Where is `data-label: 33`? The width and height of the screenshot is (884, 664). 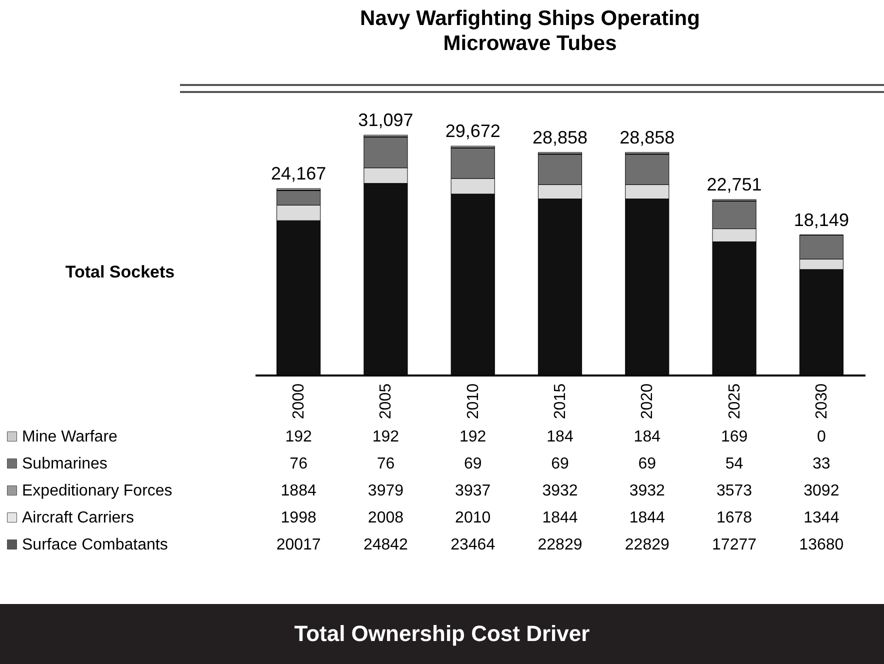 data-label: 33 is located at coordinates (821, 464).